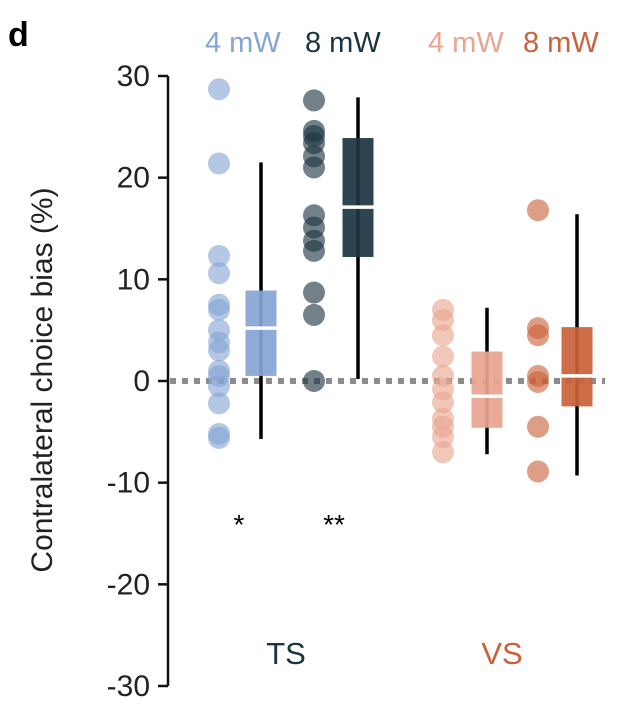  What do you see at coordinates (334, 524) in the screenshot?
I see `significance-marker: **` at bounding box center [334, 524].